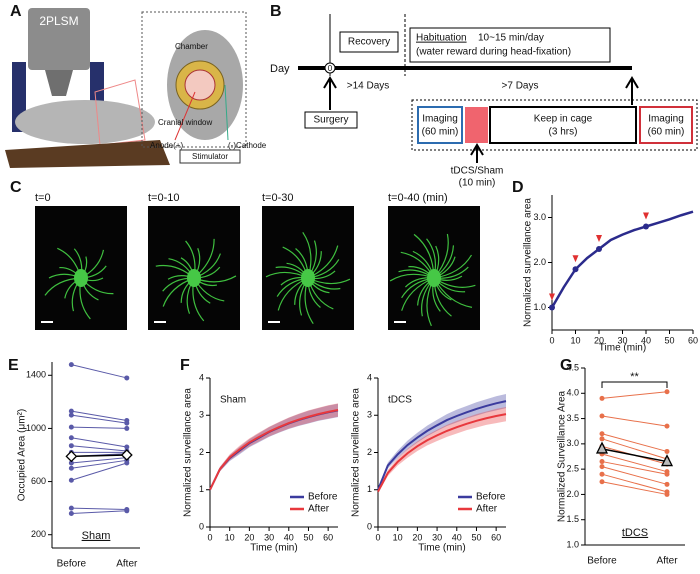 The width and height of the screenshot is (700, 574). I want to click on label: Day, so click(280, 69).